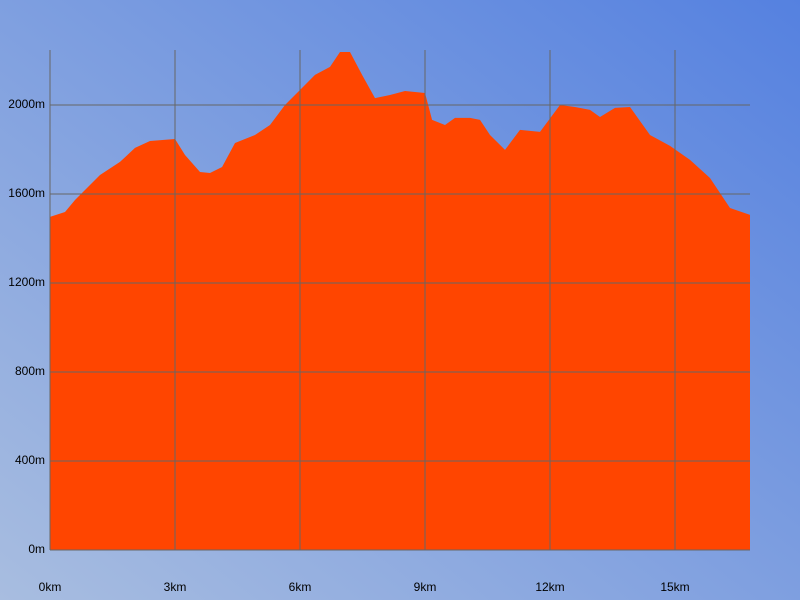 This screenshot has width=800, height=600. What do you see at coordinates (175, 587) in the screenshot?
I see `x-tick-label: 3km` at bounding box center [175, 587].